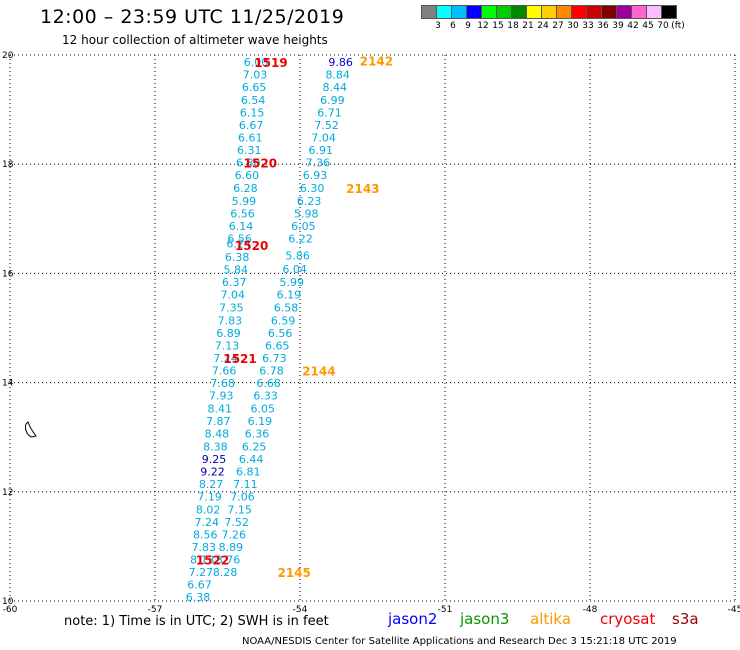 The width and height of the screenshot is (740, 650). Describe the element at coordinates (215, 446) in the screenshot. I see `wave-height-label: 8.38` at that location.